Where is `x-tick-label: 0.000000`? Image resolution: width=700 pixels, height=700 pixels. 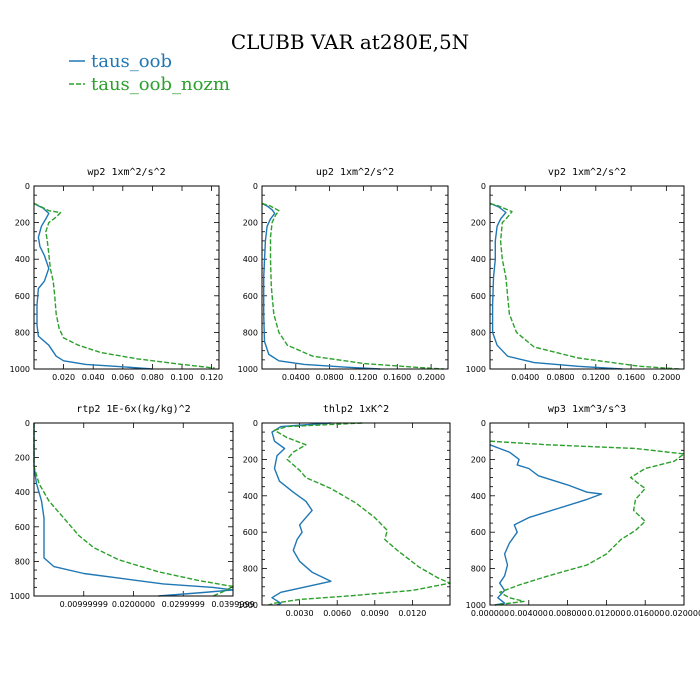
x-tick-label: 0.000000 is located at coordinates (490, 613).